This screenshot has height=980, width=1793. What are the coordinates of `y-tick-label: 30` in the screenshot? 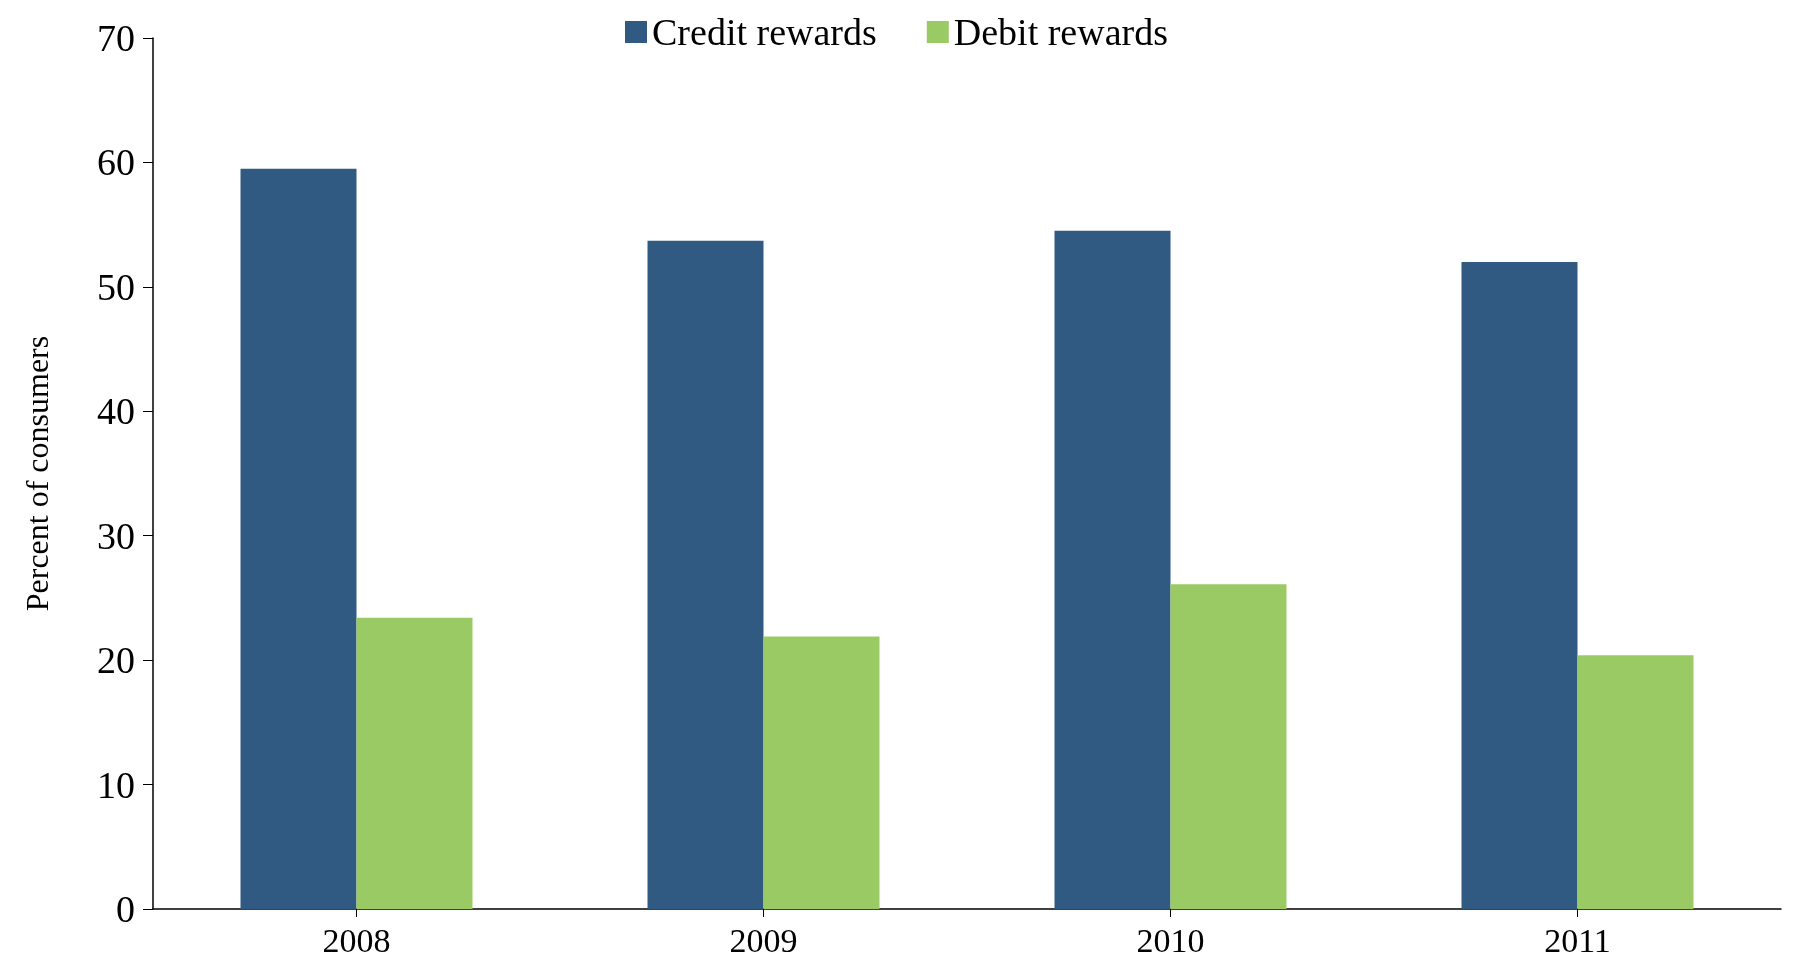 It's located at (116, 535).